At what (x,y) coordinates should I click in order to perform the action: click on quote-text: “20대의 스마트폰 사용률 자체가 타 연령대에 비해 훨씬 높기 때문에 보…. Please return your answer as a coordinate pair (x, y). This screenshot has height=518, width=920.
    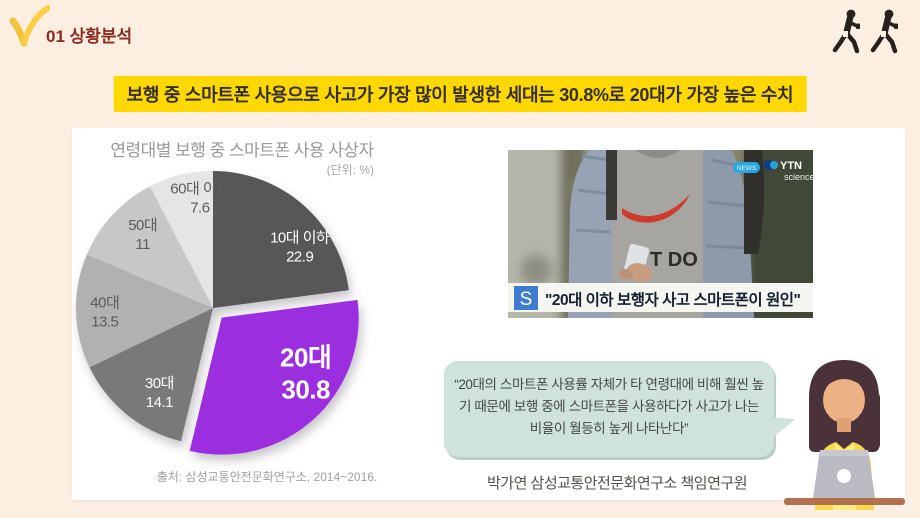
    Looking at the image, I should click on (609, 406).